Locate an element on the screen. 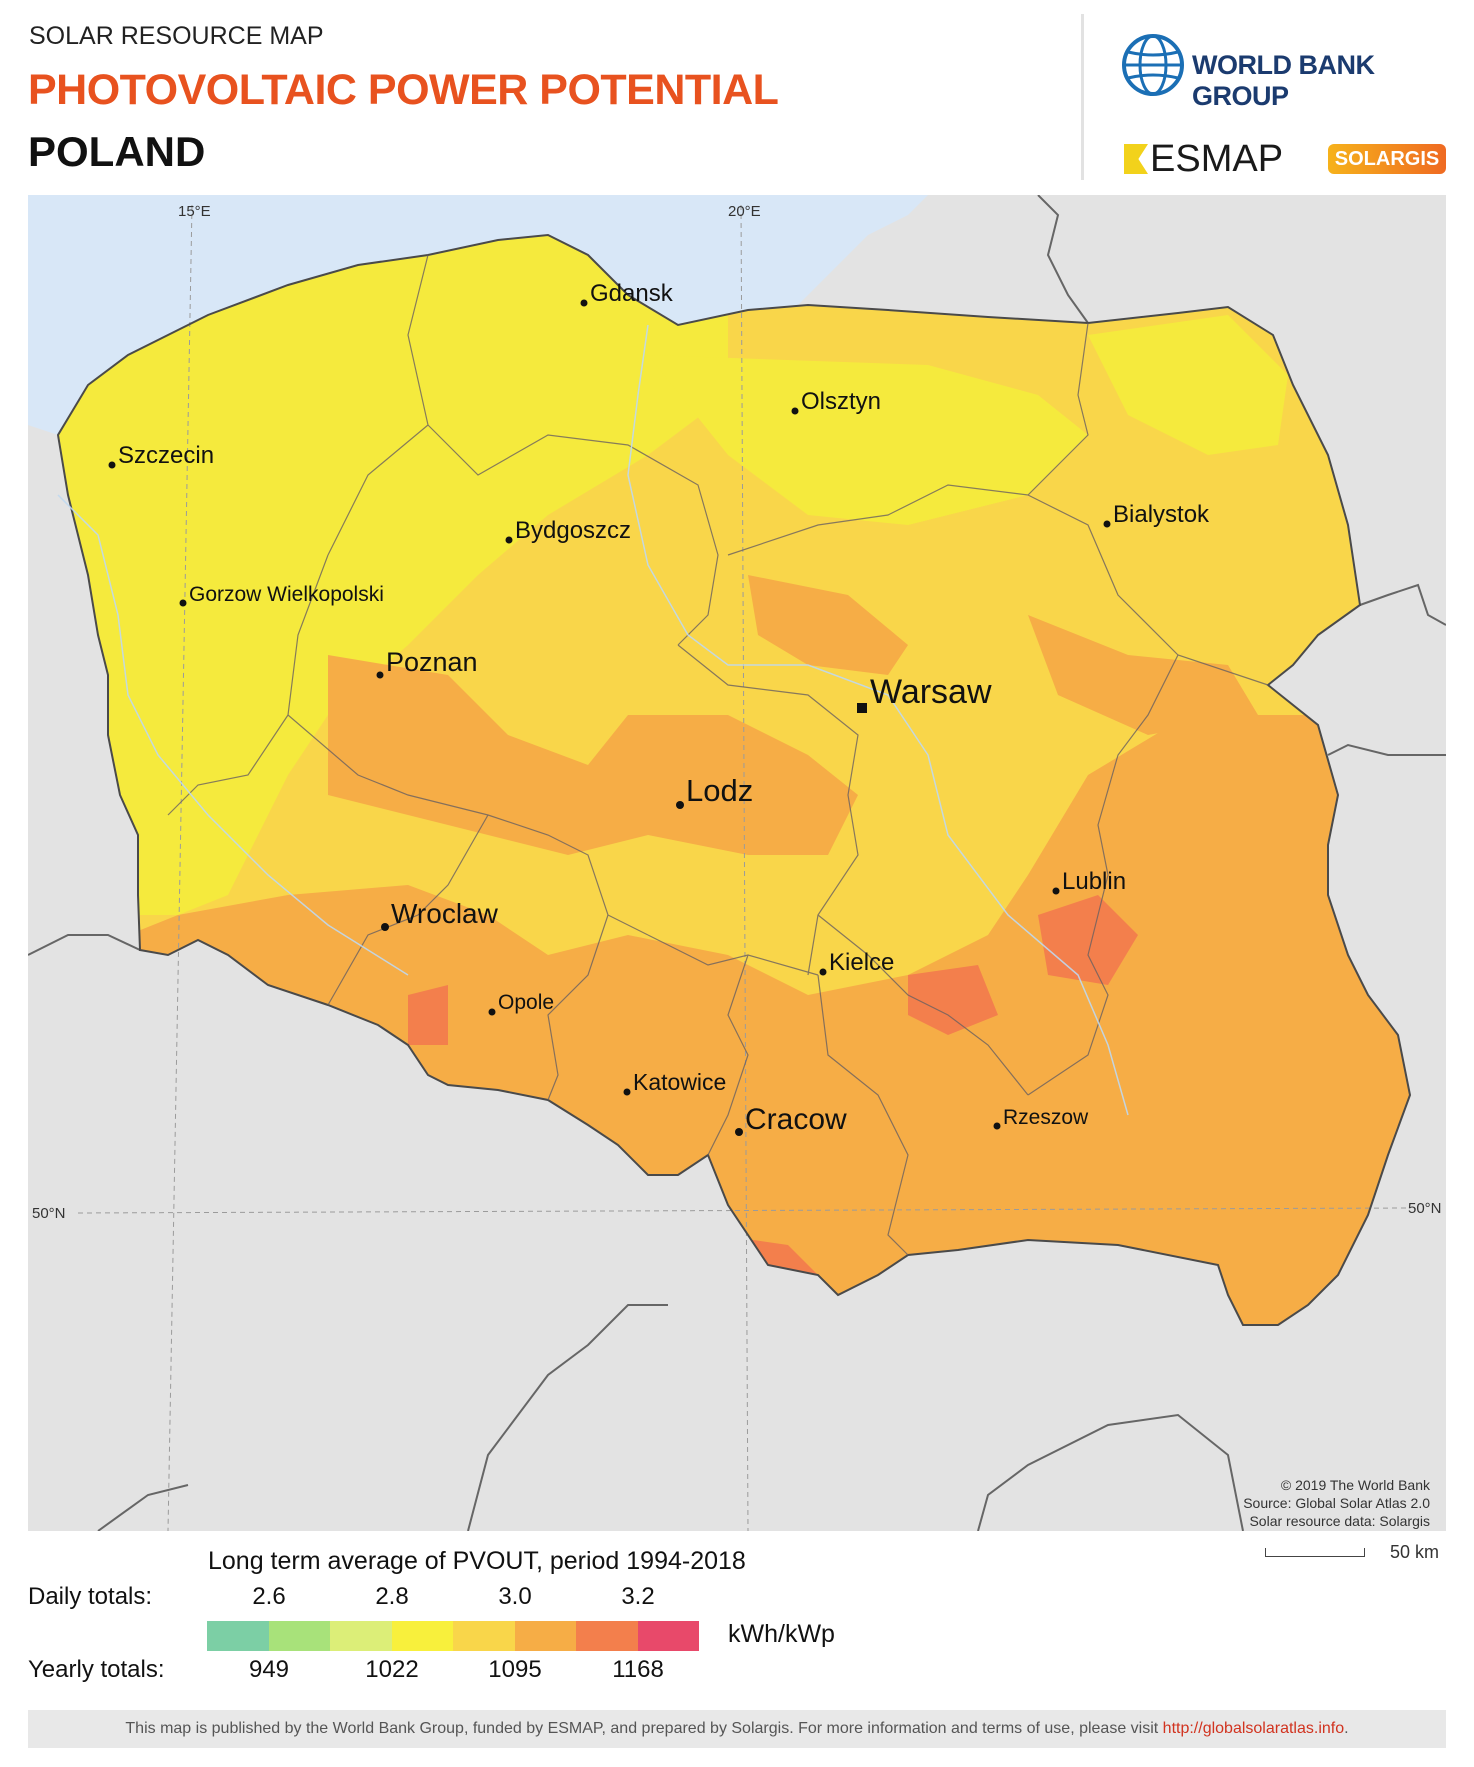  legend-yearly-label: Yearly totals: is located at coordinates (96, 1669).